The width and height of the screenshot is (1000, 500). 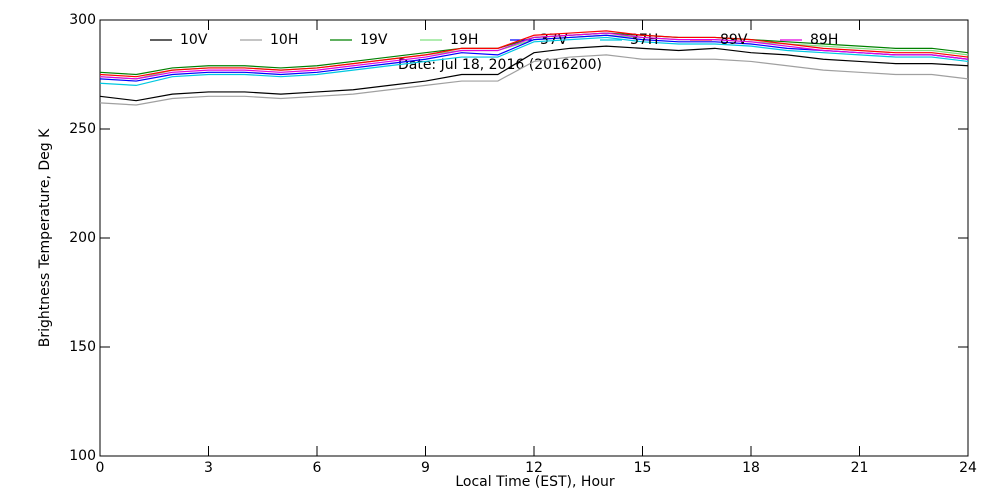 I want to click on legend-label: 89V, so click(x=734, y=40).